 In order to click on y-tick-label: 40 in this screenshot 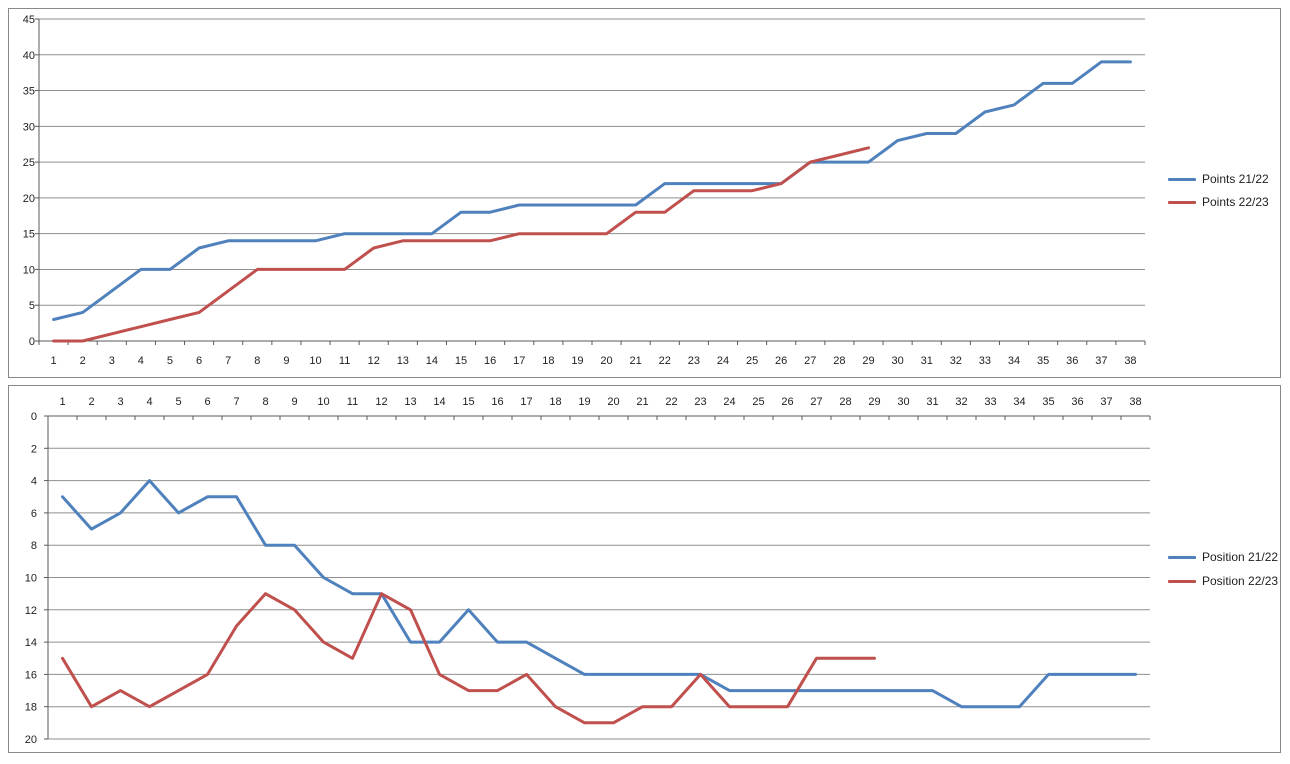, I will do `click(29, 56)`.